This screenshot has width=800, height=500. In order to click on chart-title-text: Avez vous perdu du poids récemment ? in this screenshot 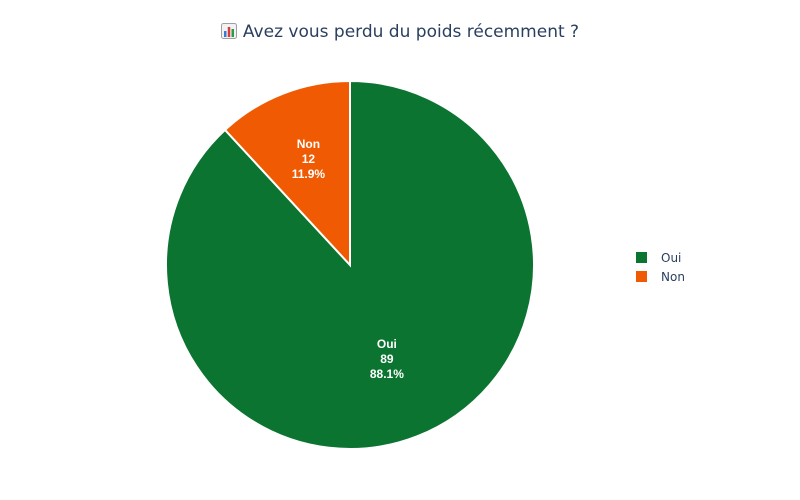, I will do `click(411, 32)`.